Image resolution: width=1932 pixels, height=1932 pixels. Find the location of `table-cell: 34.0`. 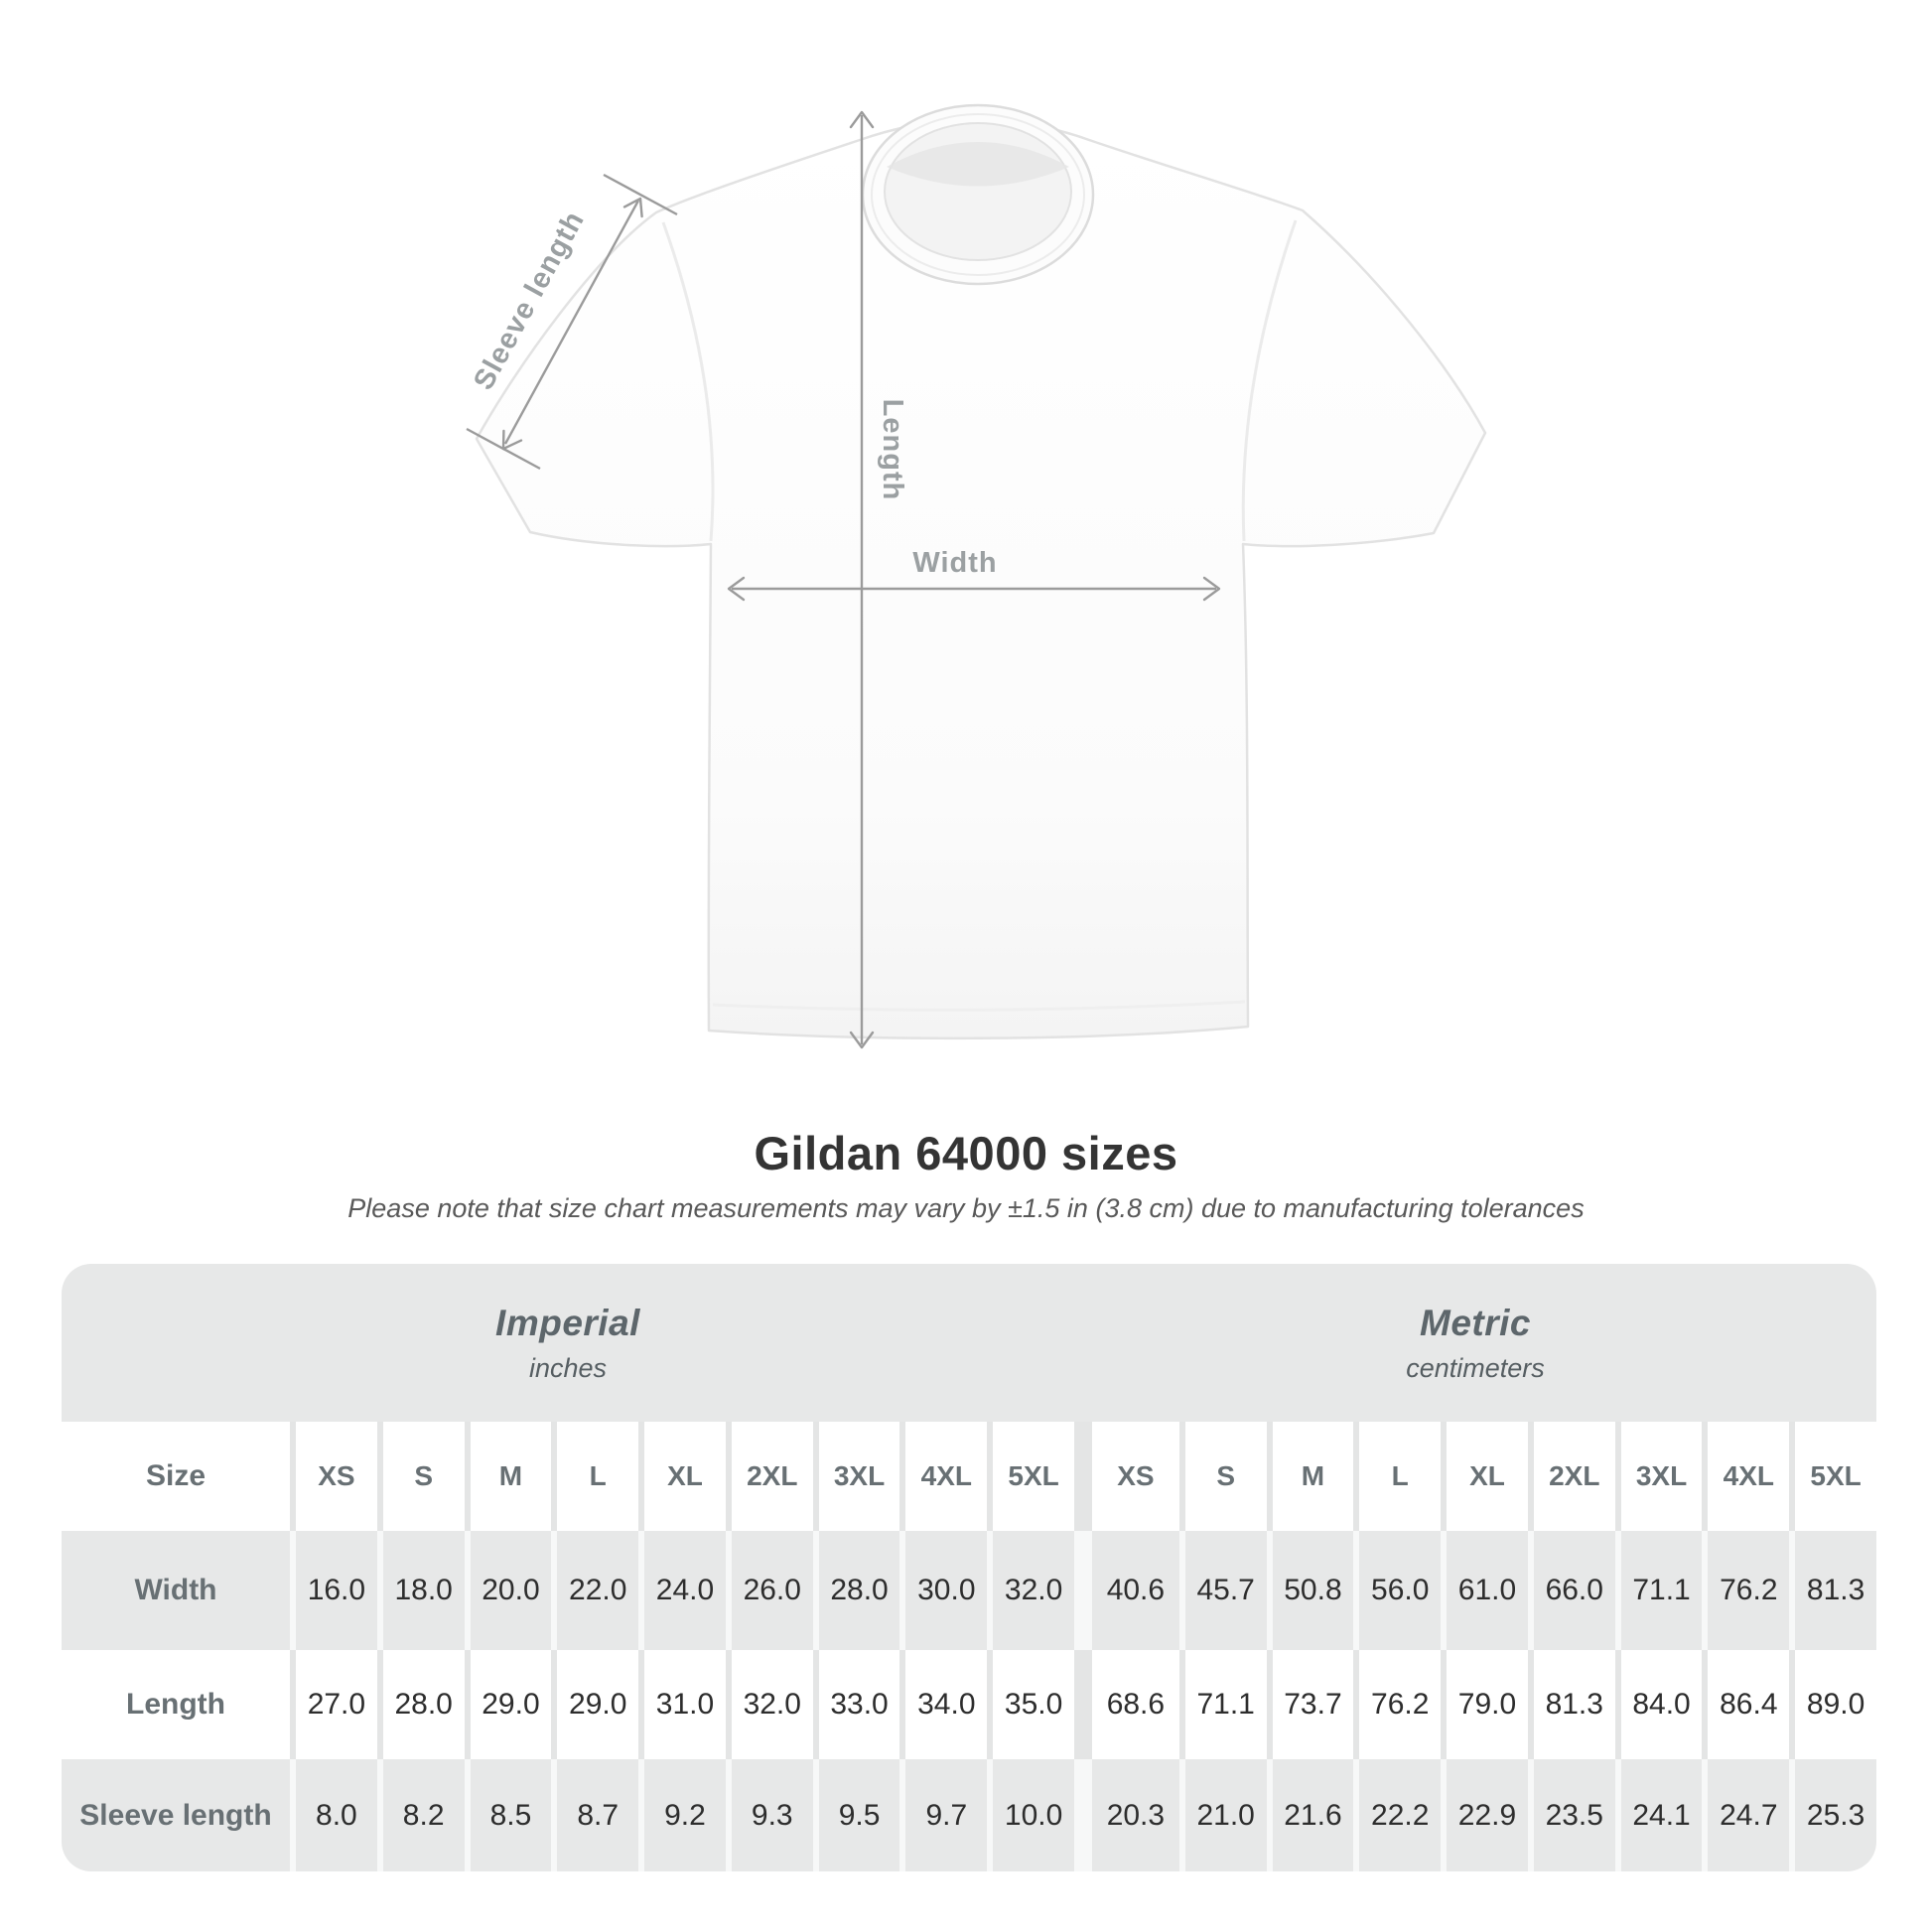

table-cell: 34.0 is located at coordinates (943, 1705).